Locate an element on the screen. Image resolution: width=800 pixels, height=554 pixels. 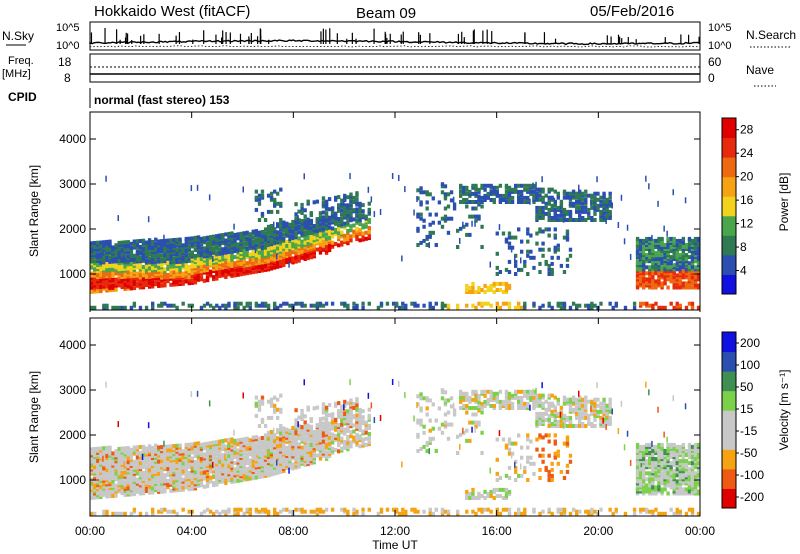
noise-search-line is located at coordinates (395, 46).